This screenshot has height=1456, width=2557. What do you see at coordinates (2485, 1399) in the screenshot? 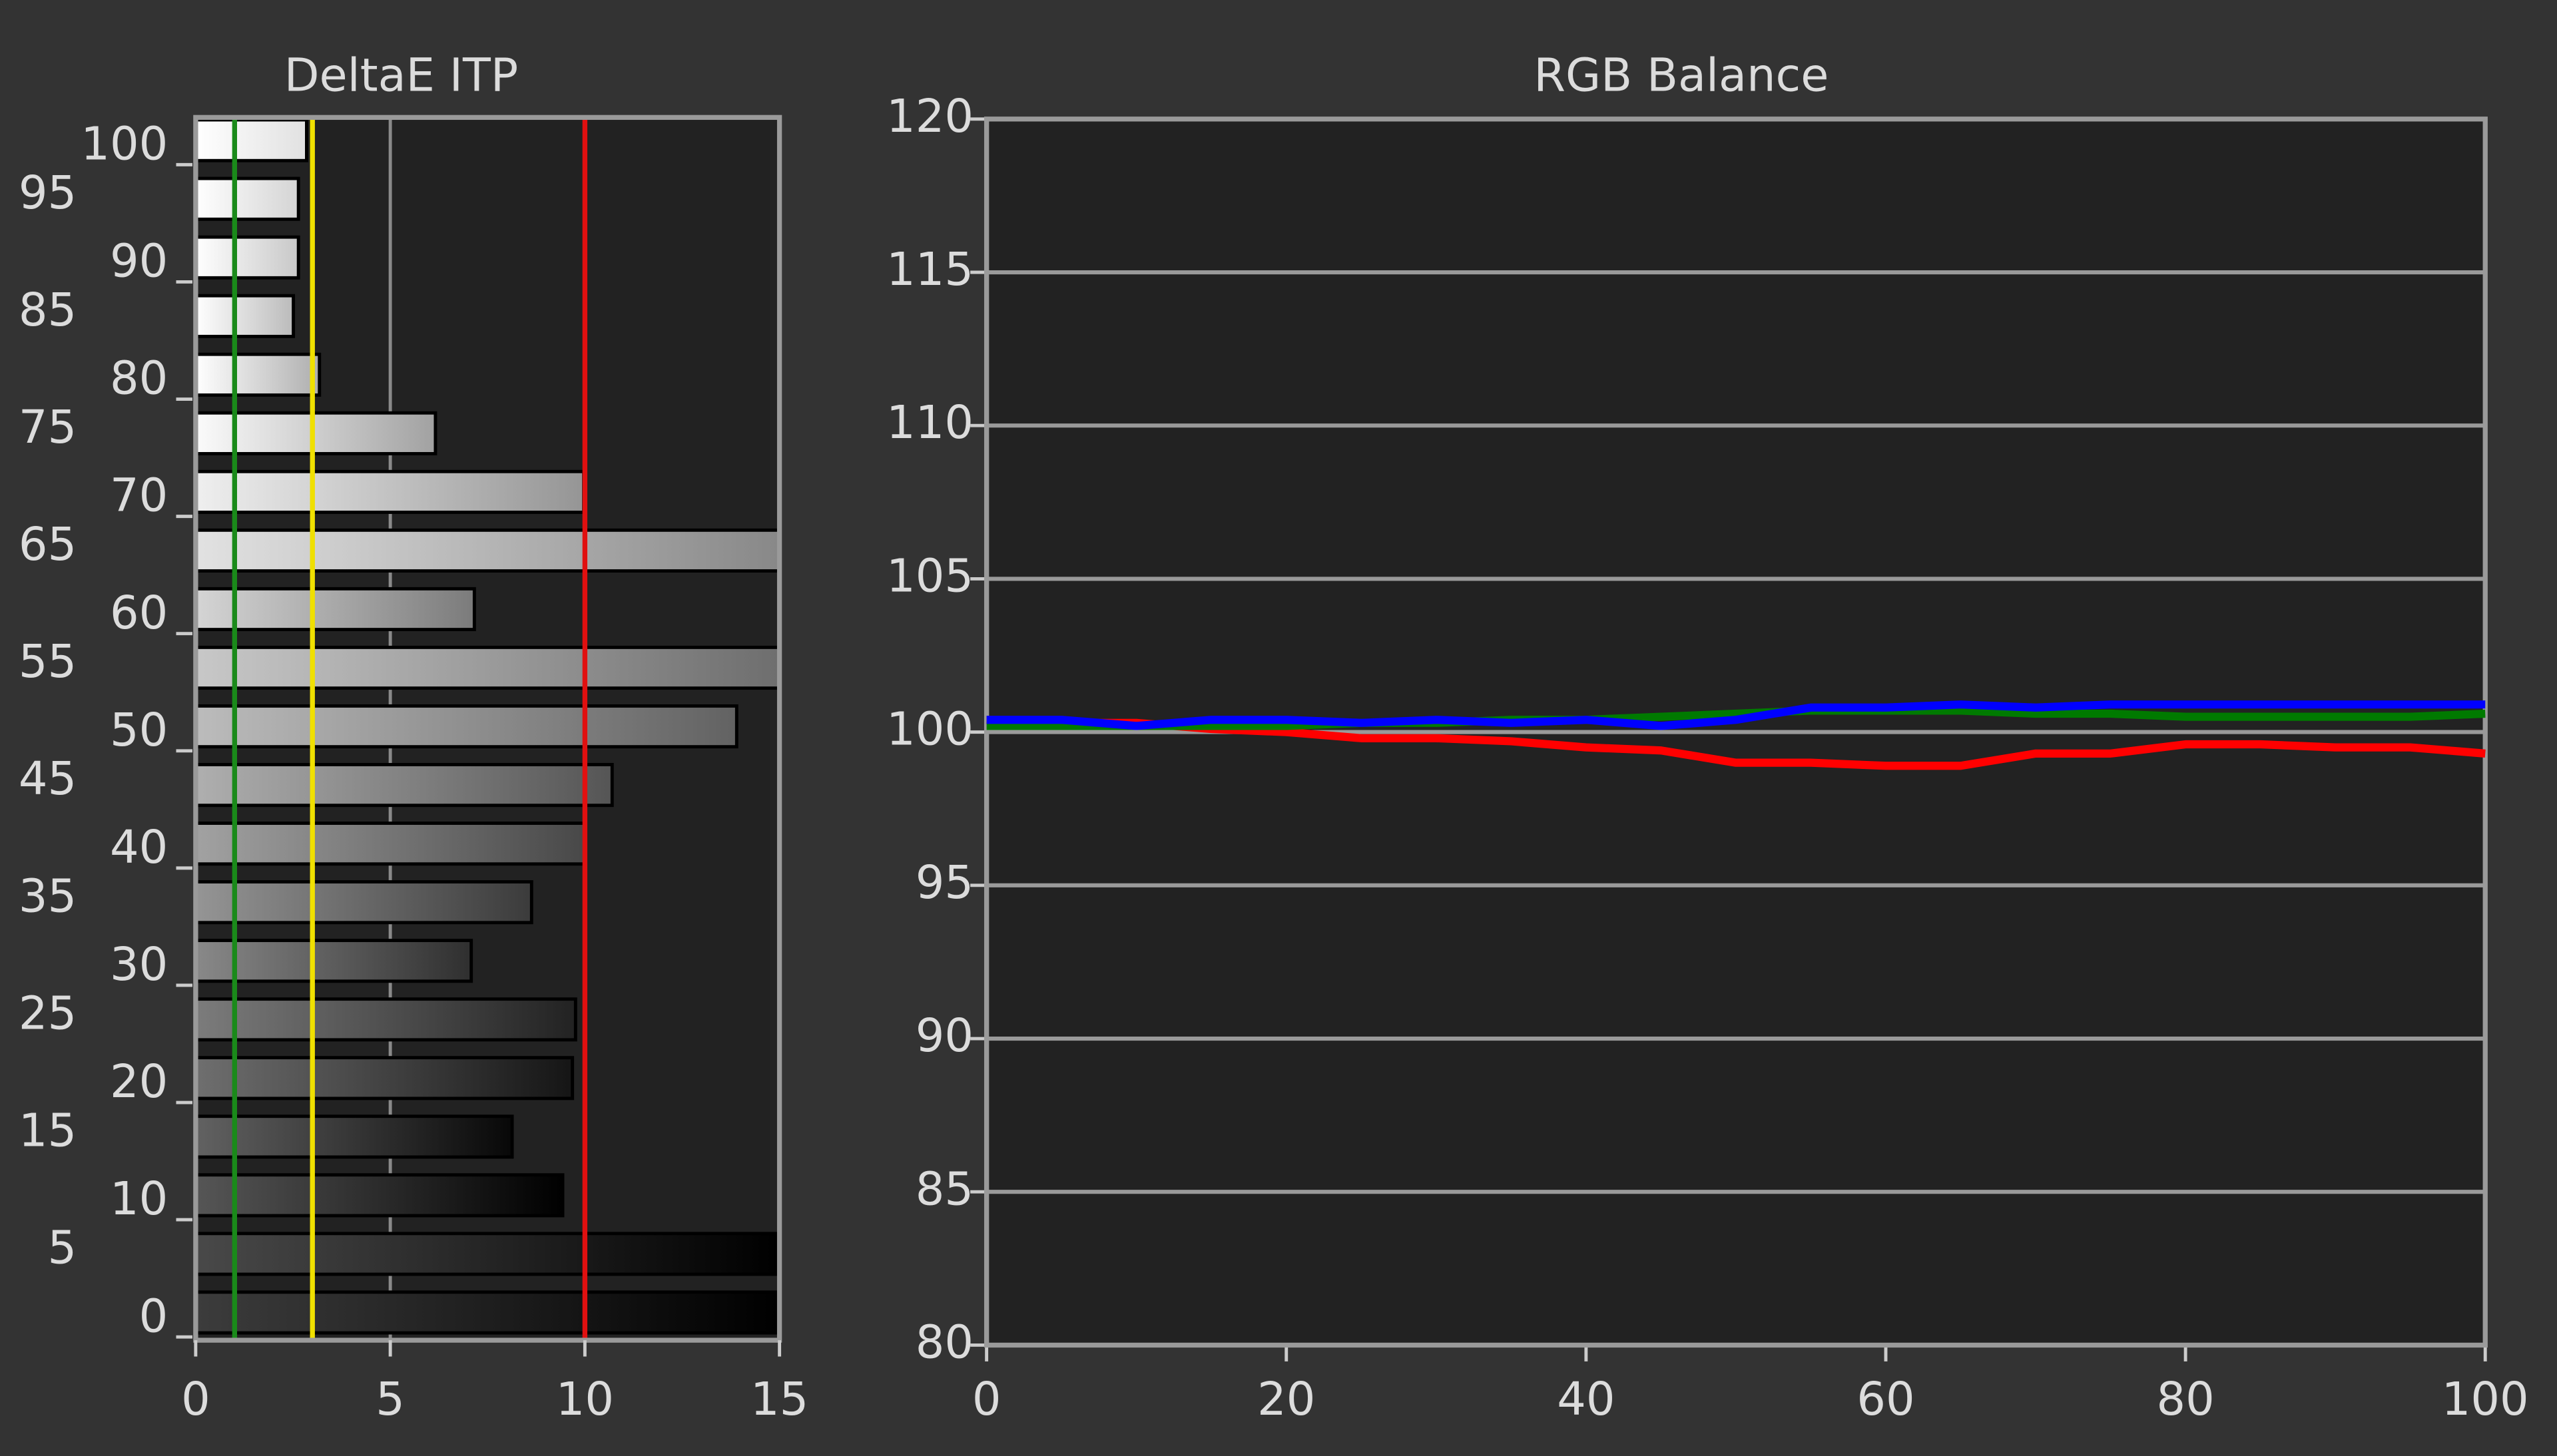
I see `x-tick-label: 100` at bounding box center [2485, 1399].